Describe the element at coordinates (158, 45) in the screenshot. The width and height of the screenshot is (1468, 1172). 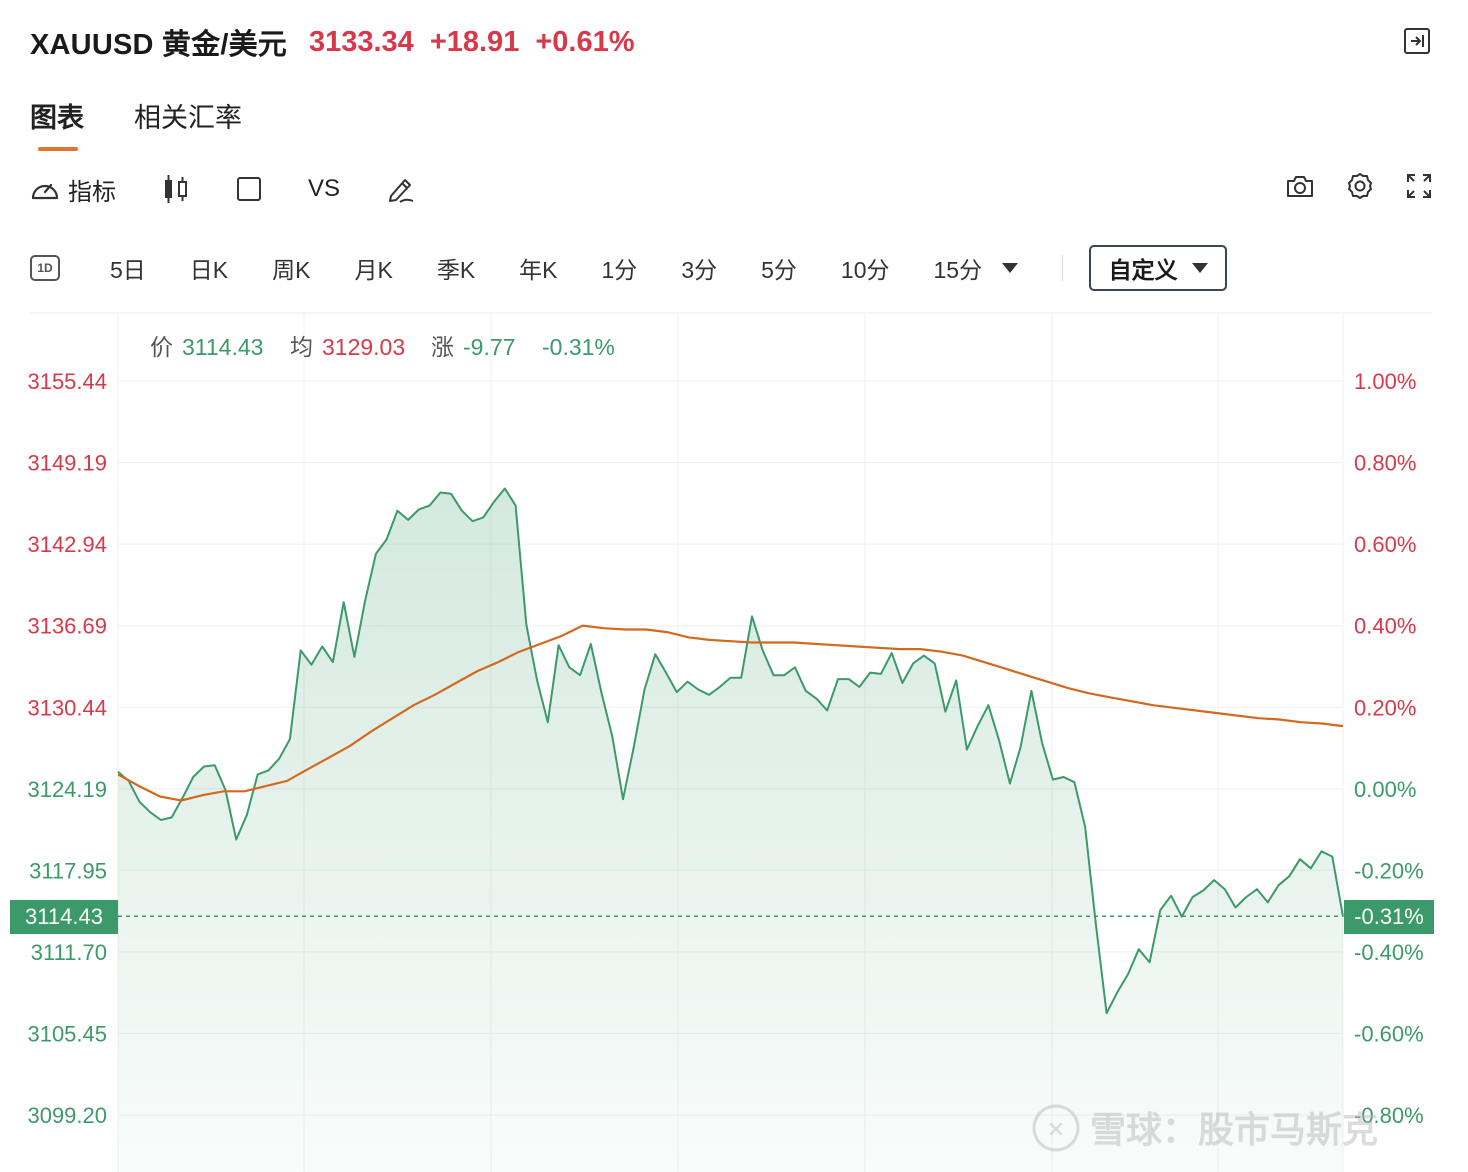
I see `symbol-title: XAUUSD 黄金/美元` at that location.